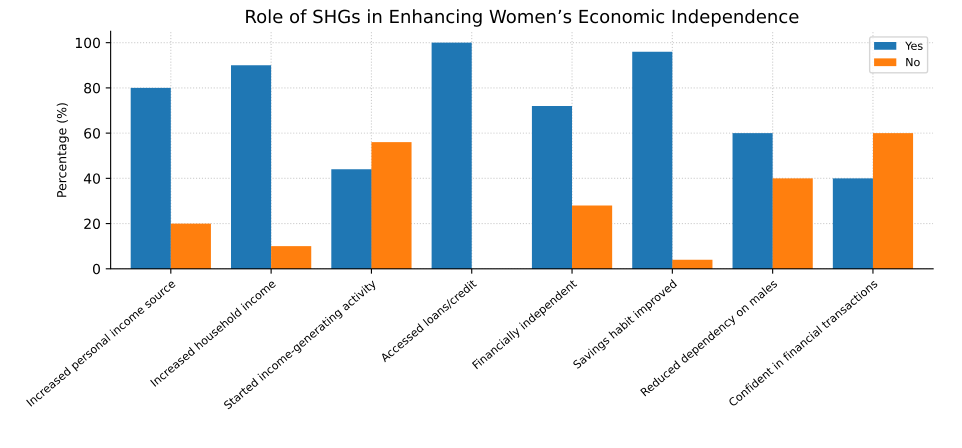 The image size is (962, 448). What do you see at coordinates (96, 269) in the screenshot?
I see `y-tick-label: 0` at bounding box center [96, 269].